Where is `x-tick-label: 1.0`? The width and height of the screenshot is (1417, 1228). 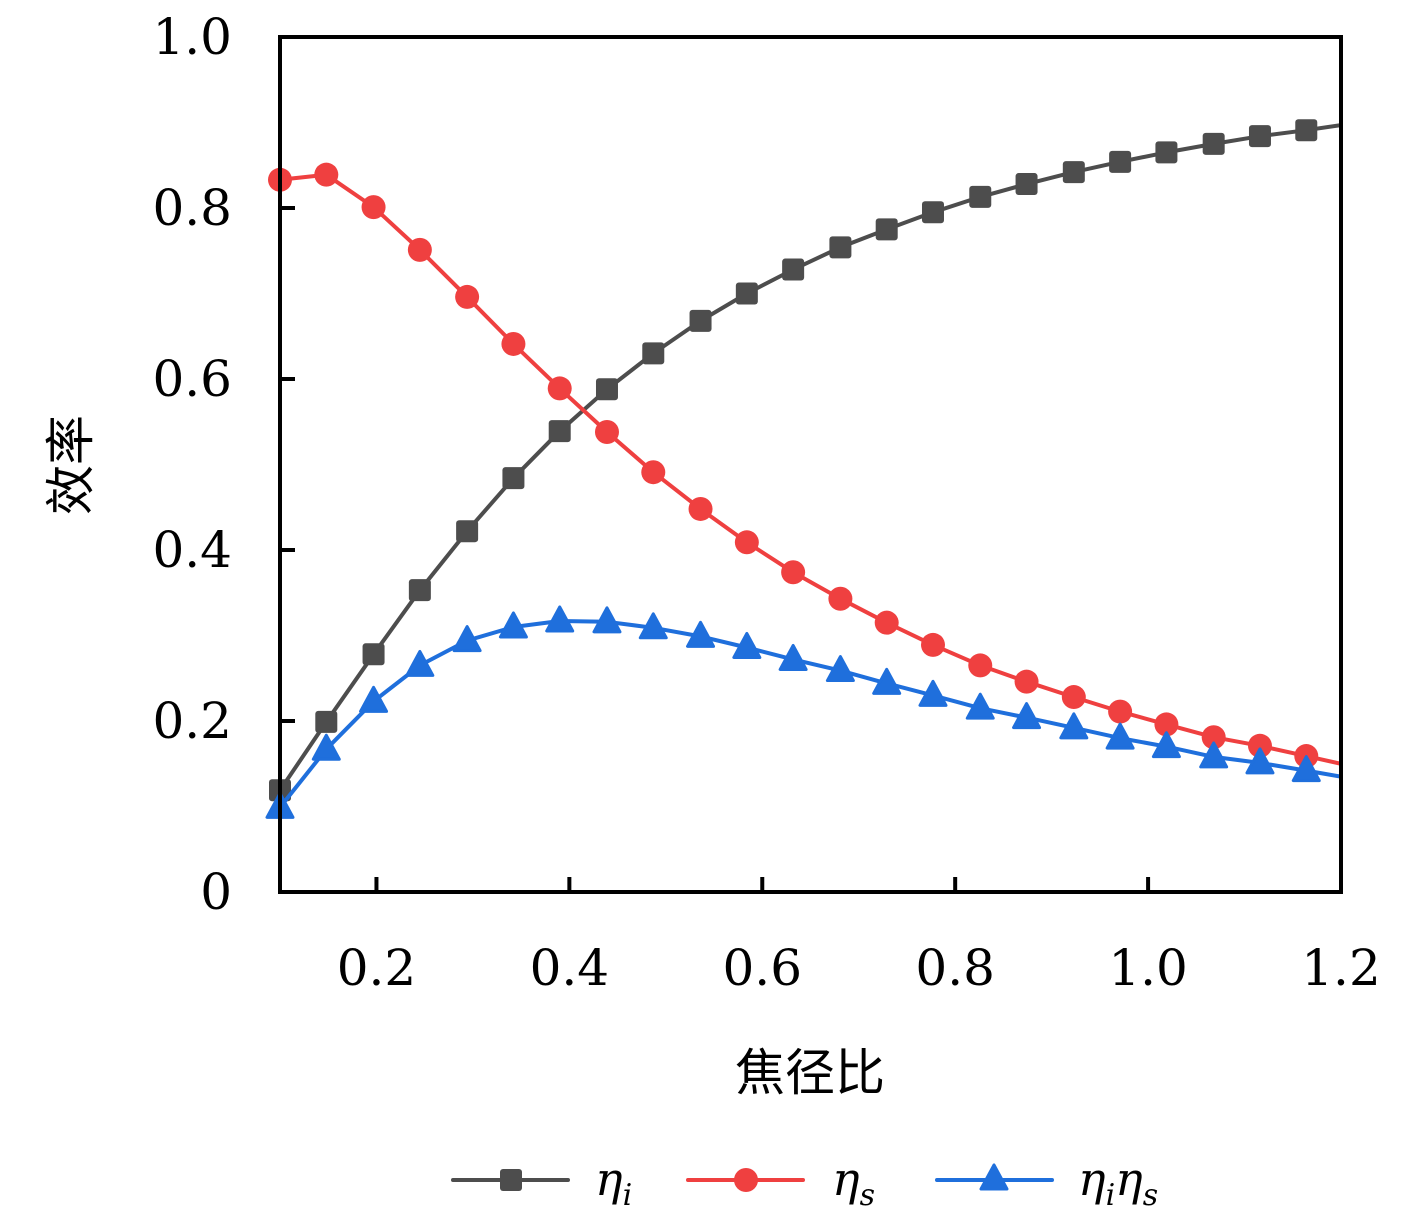
x-tick-label: 1.0 is located at coordinates (1148, 968).